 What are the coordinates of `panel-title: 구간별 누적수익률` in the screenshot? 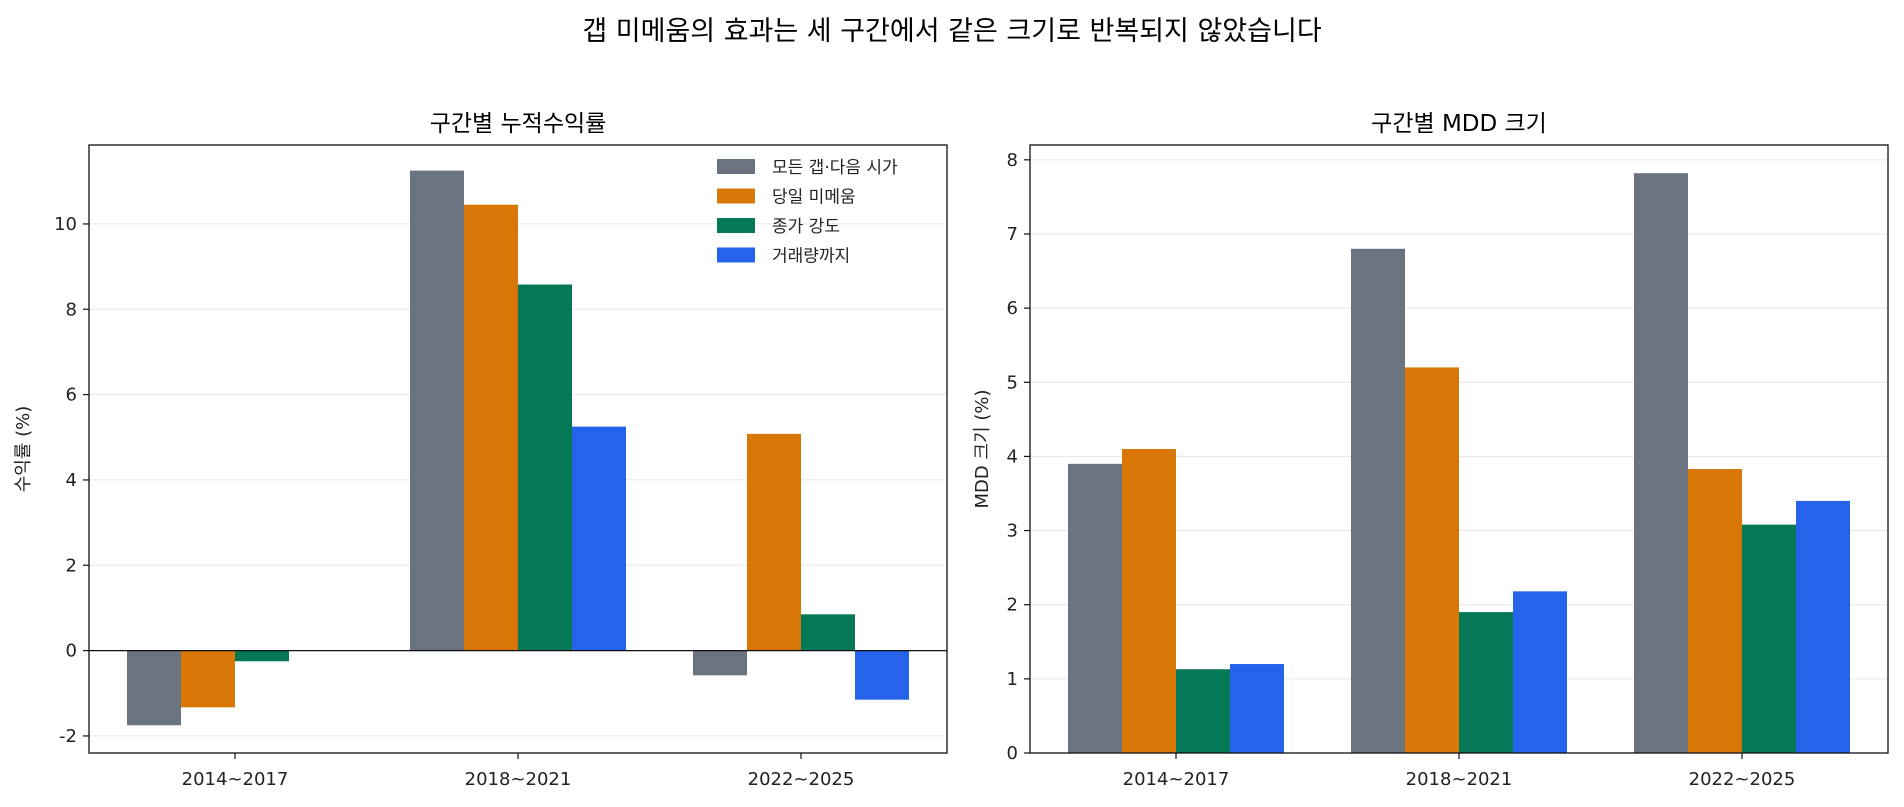 It's located at (518, 124).